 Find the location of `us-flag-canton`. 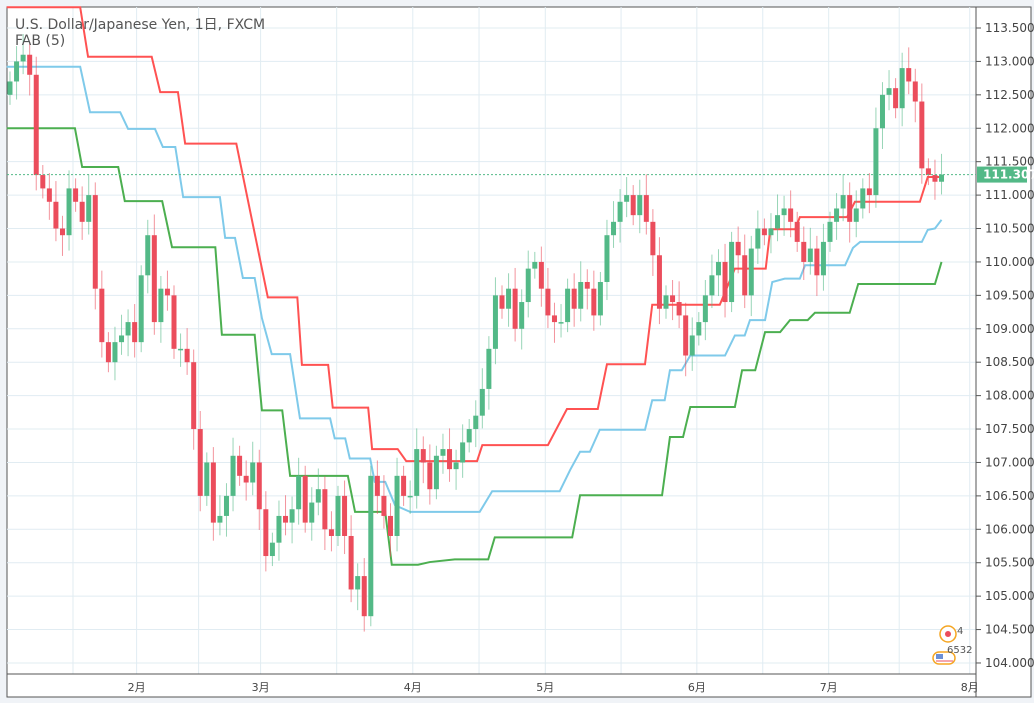

us-flag-canton is located at coordinates (939, 656).